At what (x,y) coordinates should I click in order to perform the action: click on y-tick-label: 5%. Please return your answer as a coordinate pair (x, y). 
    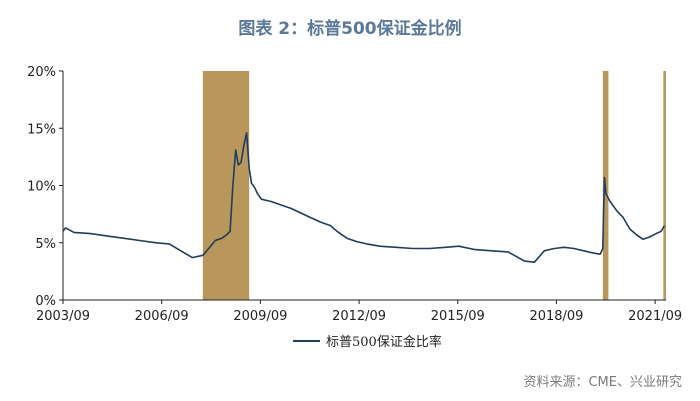
    Looking at the image, I should click on (45, 244).